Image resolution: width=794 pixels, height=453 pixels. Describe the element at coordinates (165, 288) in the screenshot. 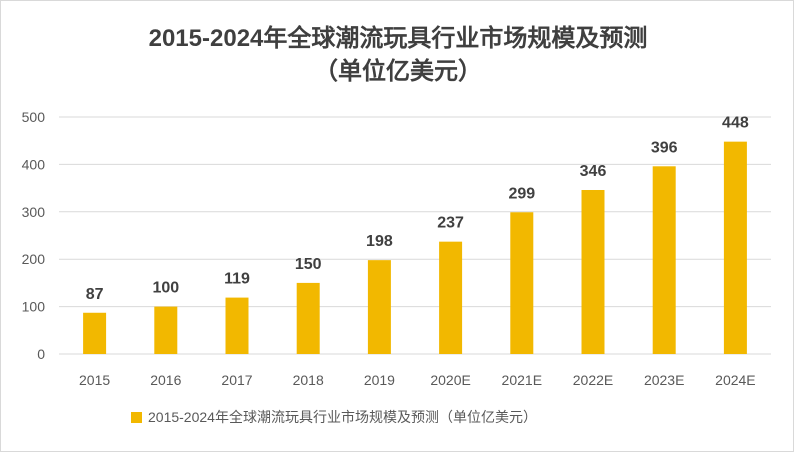

I see `data-label: 100` at that location.